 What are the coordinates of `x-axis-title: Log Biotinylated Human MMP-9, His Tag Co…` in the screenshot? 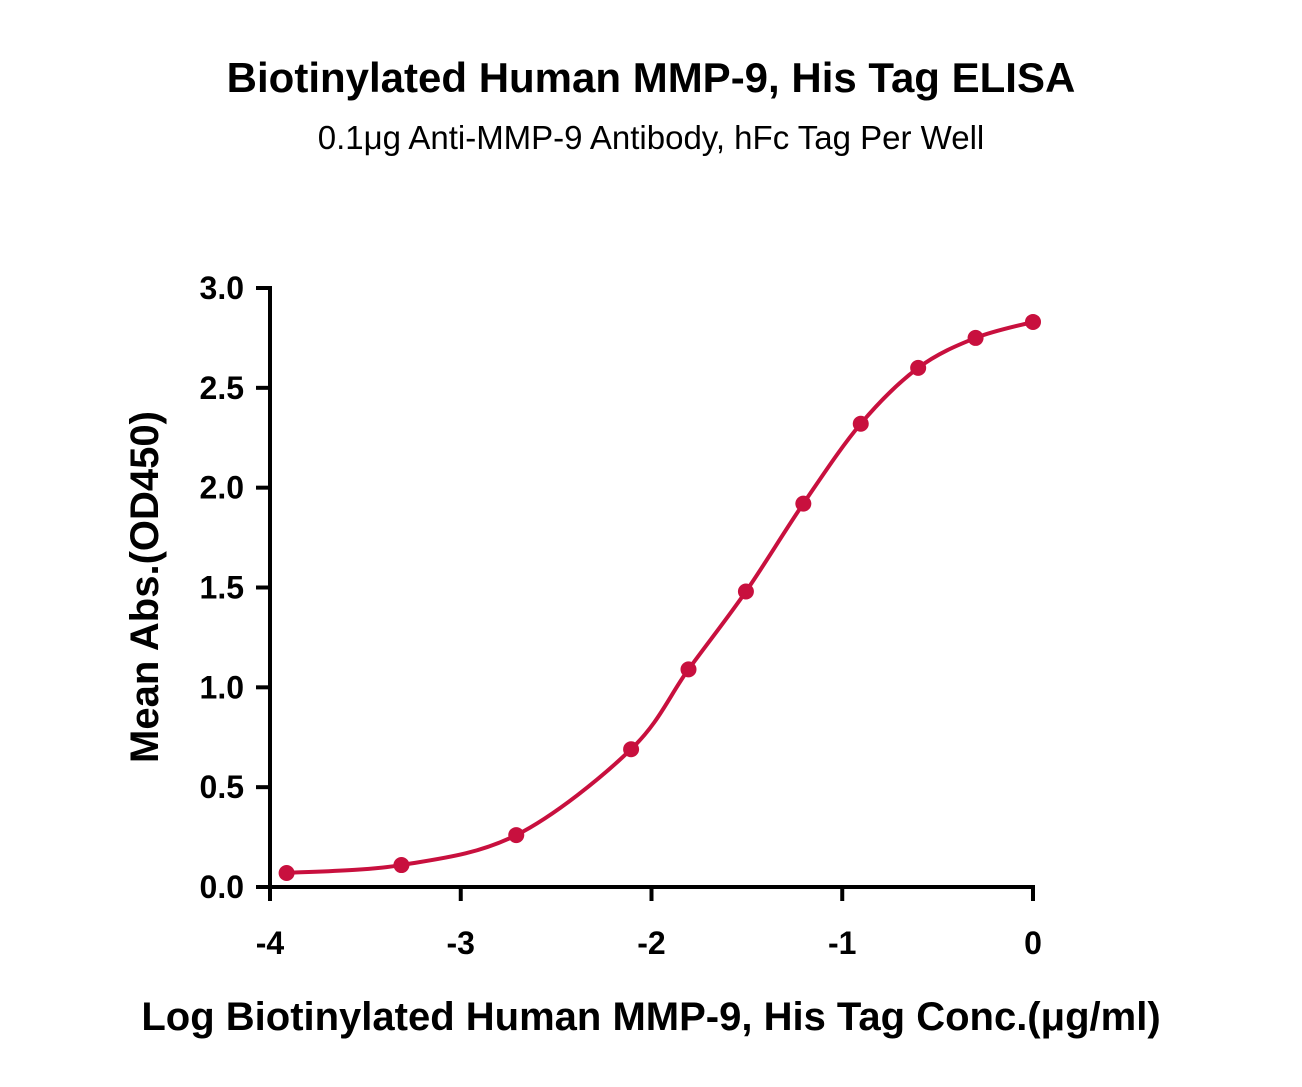 It's located at (650, 1017).